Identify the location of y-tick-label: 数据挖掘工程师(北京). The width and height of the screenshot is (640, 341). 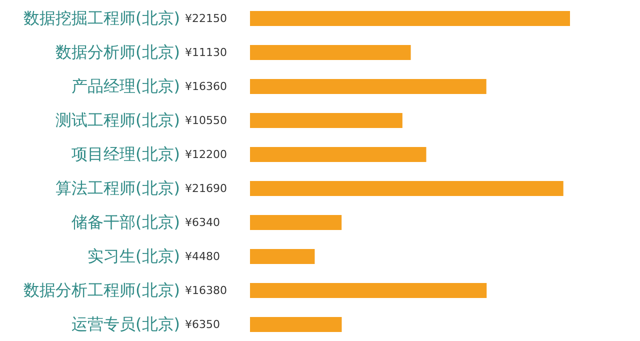
(102, 18).